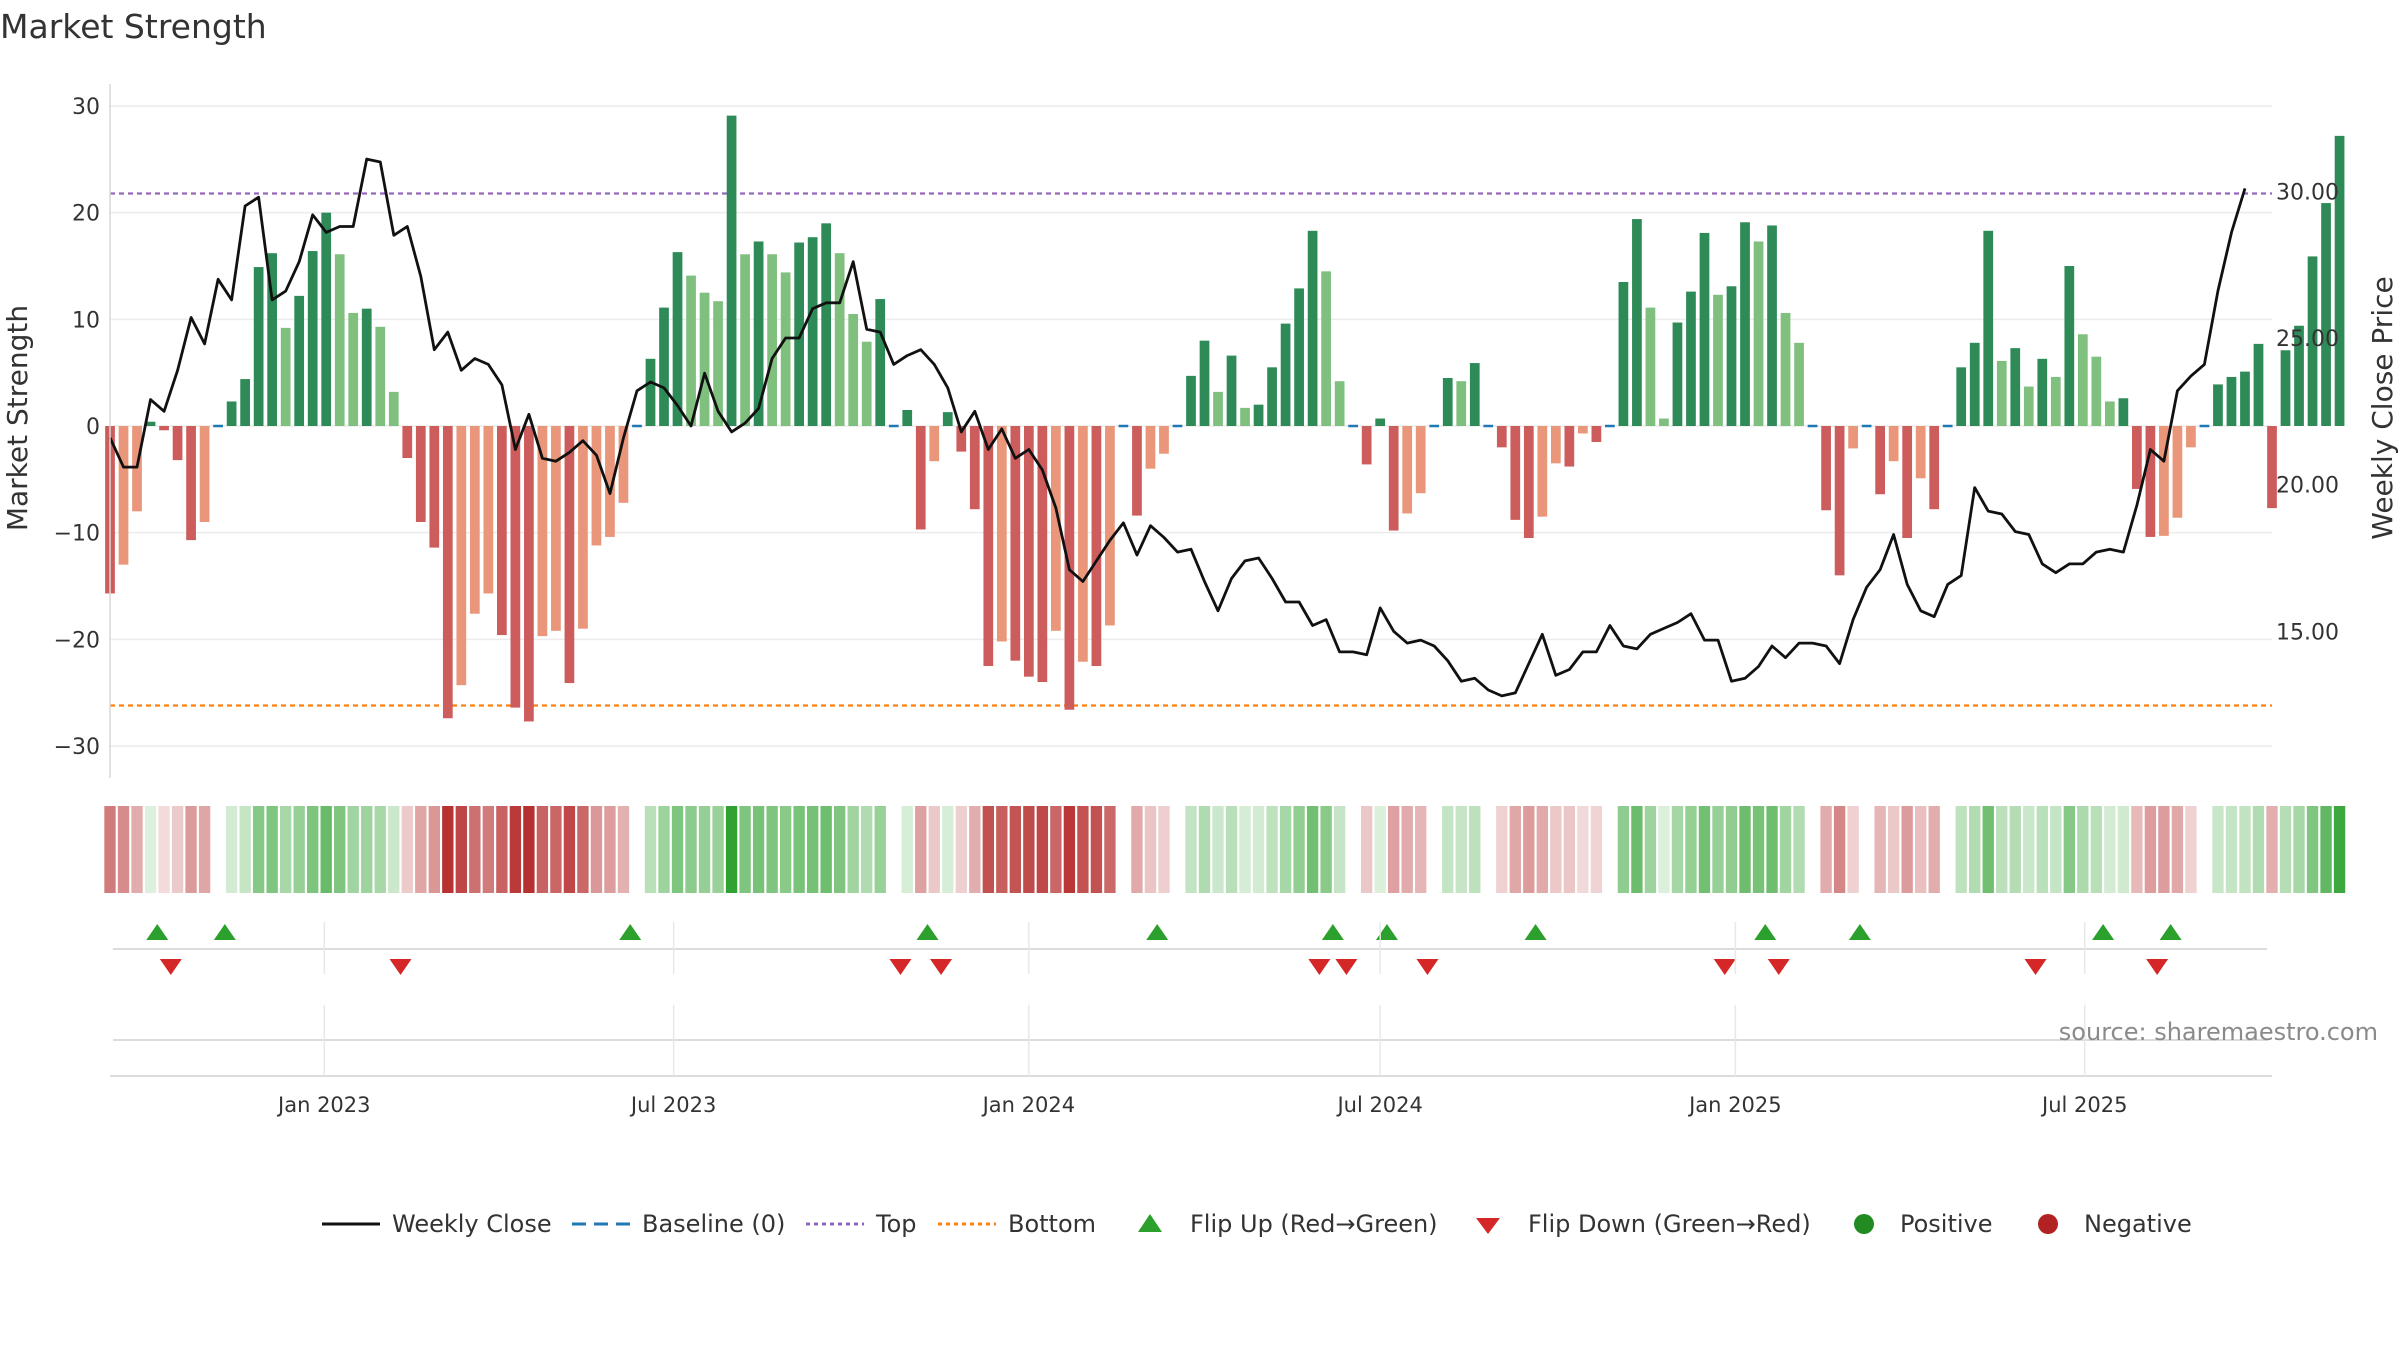 The width and height of the screenshot is (2400, 1350). What do you see at coordinates (1378, 1105) in the screenshot?
I see `x-tick-label: Jul 2024` at bounding box center [1378, 1105].